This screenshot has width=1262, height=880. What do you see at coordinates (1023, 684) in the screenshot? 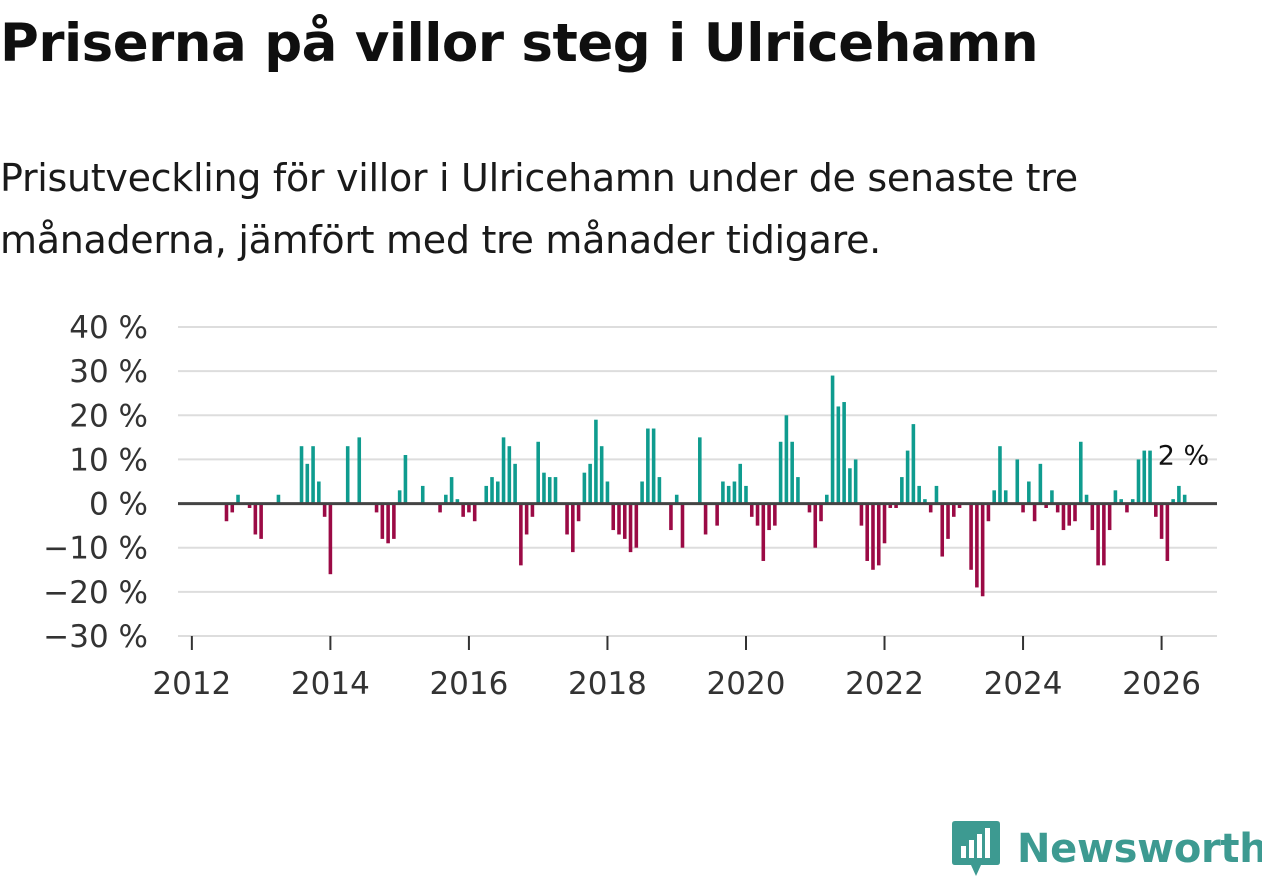
I see `x-tick-label: 2024` at bounding box center [1023, 684].